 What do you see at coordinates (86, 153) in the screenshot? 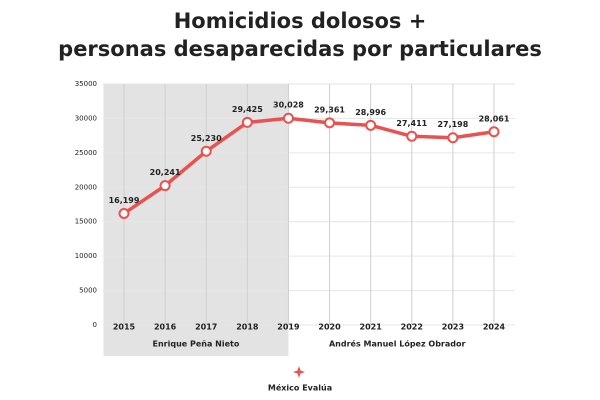
I see `y-tick-label: 25000` at bounding box center [86, 153].